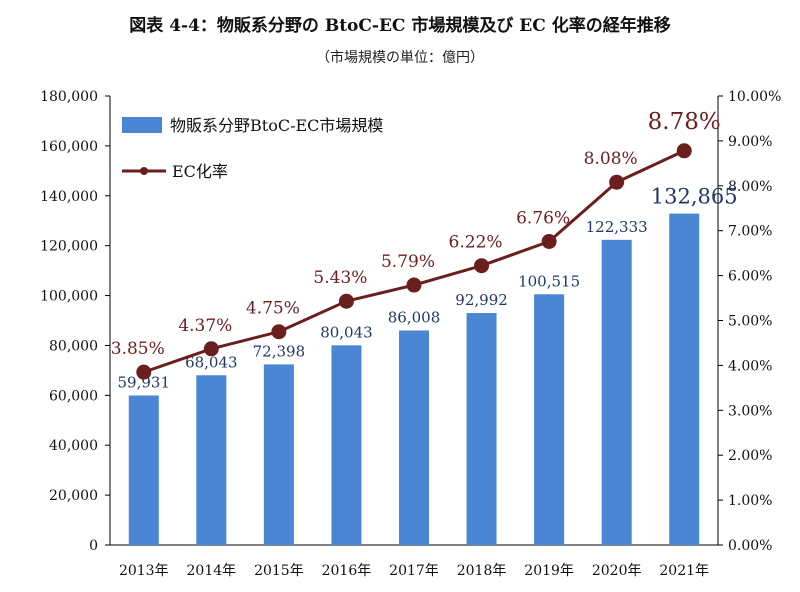 The image size is (800, 592). Describe the element at coordinates (73, 446) in the screenshot. I see `y-left-tick-label: 40,000` at that location.